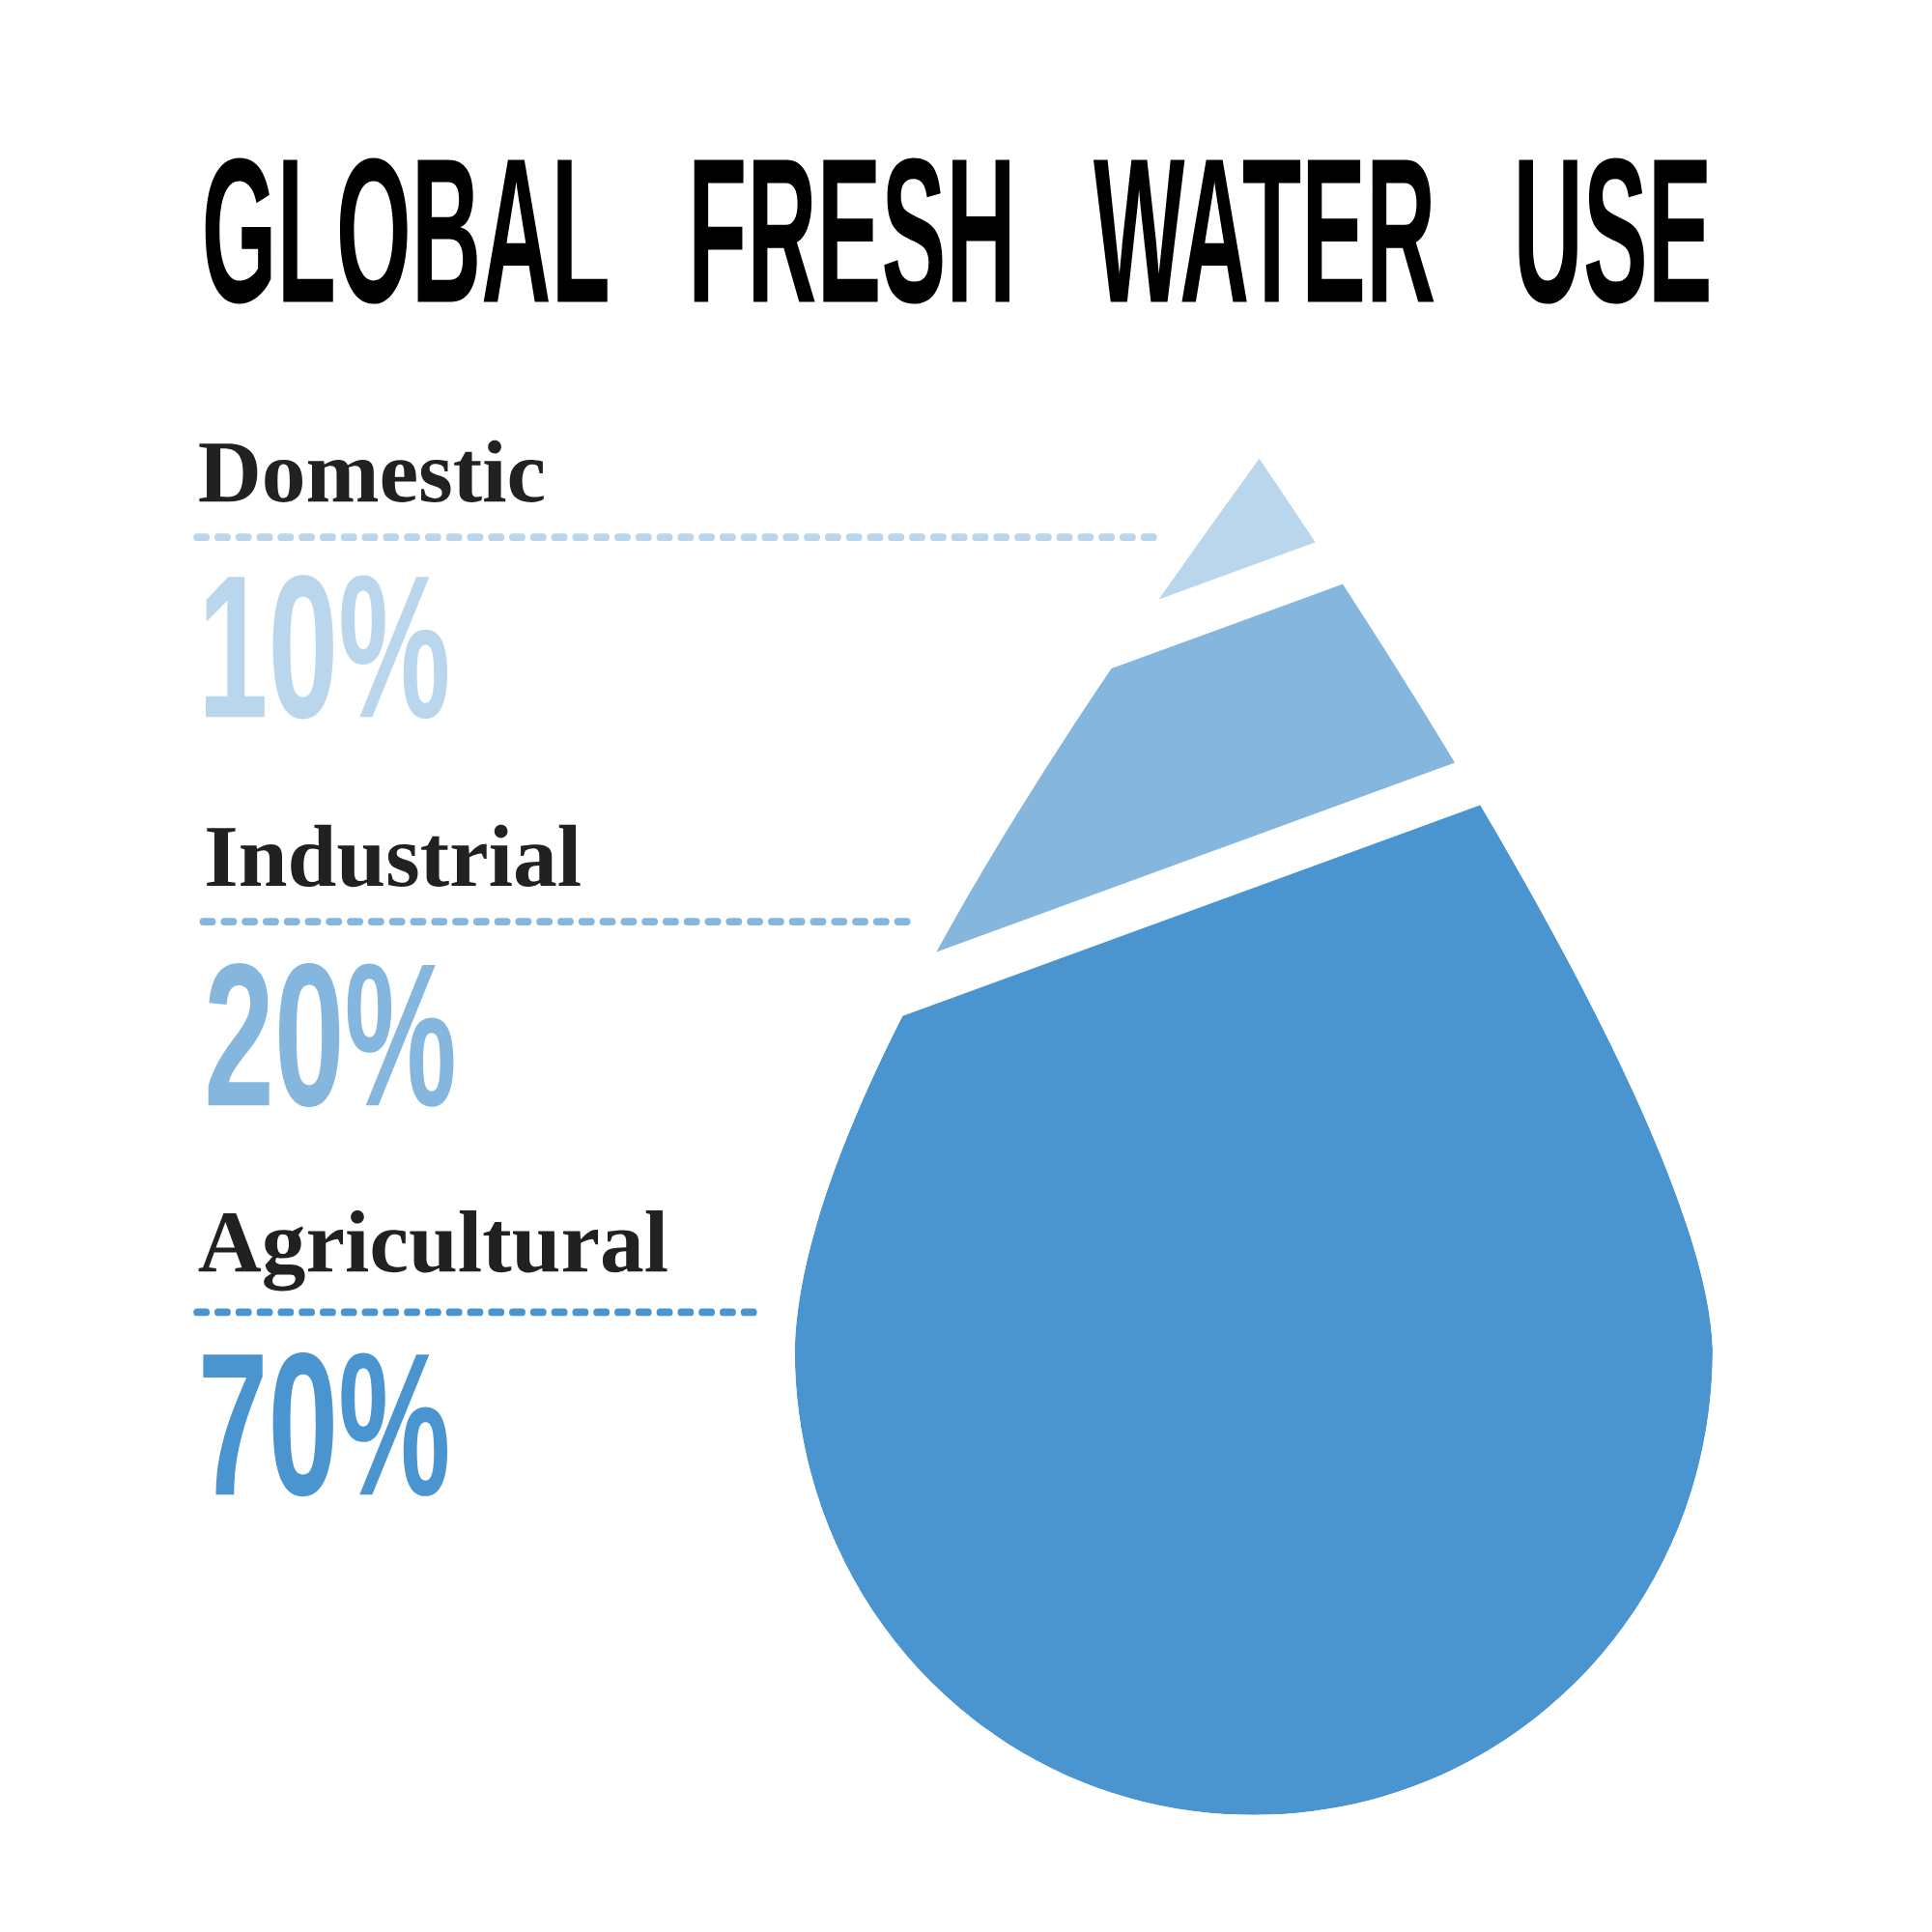 This screenshot has height=1932, width=1932. What do you see at coordinates (327, 647) in the screenshot?
I see `data-label: 10%` at bounding box center [327, 647].